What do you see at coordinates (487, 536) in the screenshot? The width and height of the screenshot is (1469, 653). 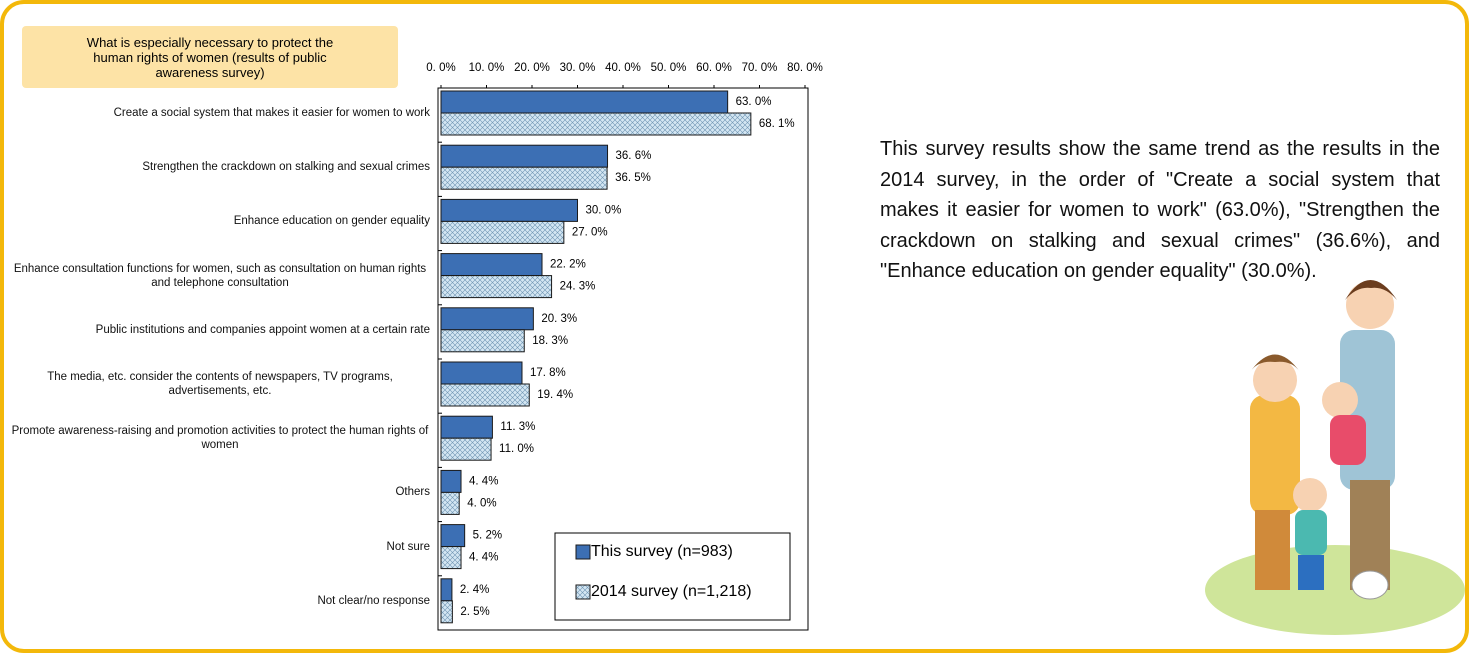 I see `value-label: 5. 2%` at bounding box center [487, 536].